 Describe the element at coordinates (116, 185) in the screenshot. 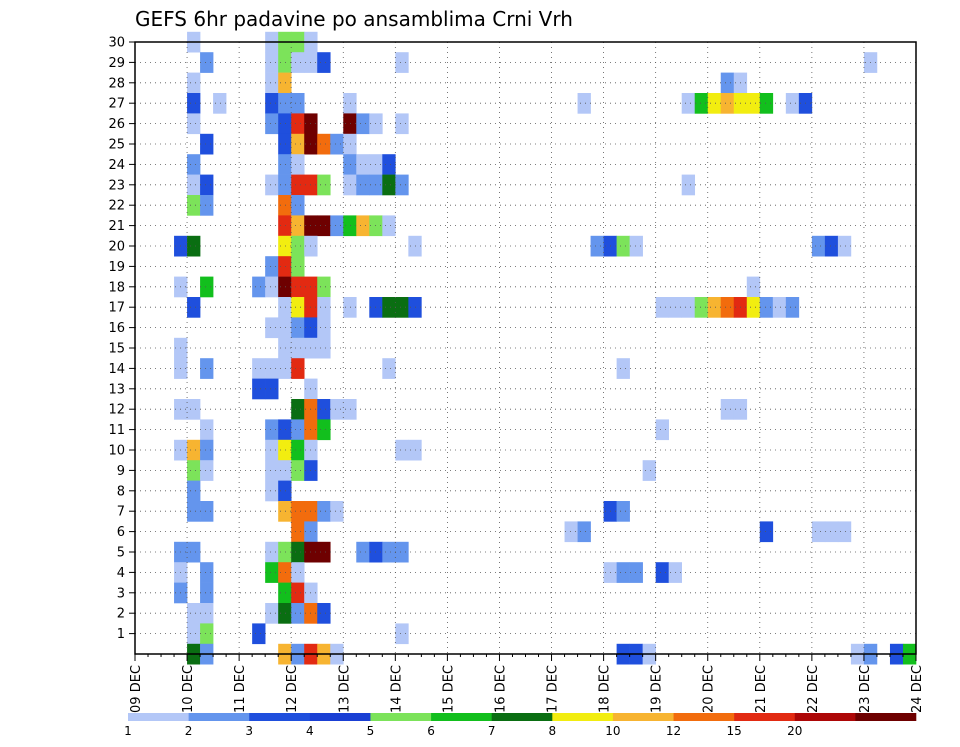

I see `y-tick-label: 23` at that location.